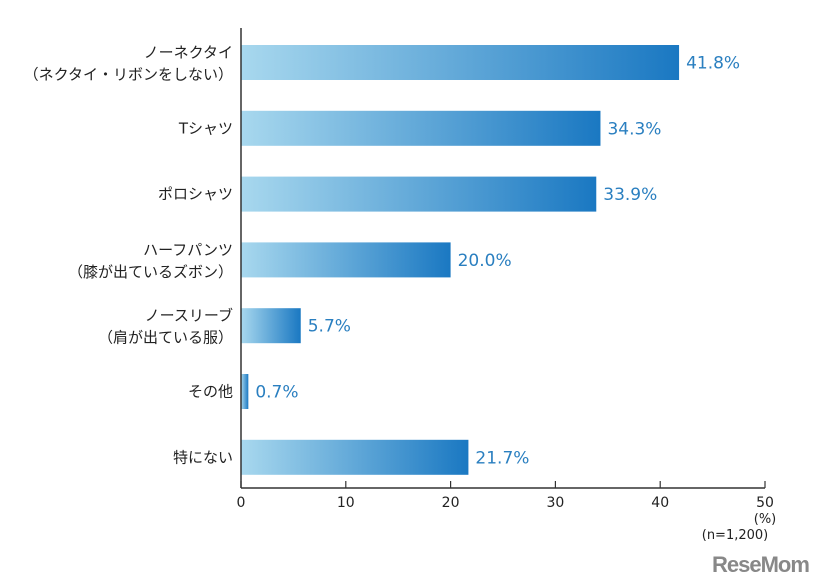 This screenshot has height=576, width=828. What do you see at coordinates (195, 194) in the screenshot?
I see `category-label: ポロシャツ` at bounding box center [195, 194].